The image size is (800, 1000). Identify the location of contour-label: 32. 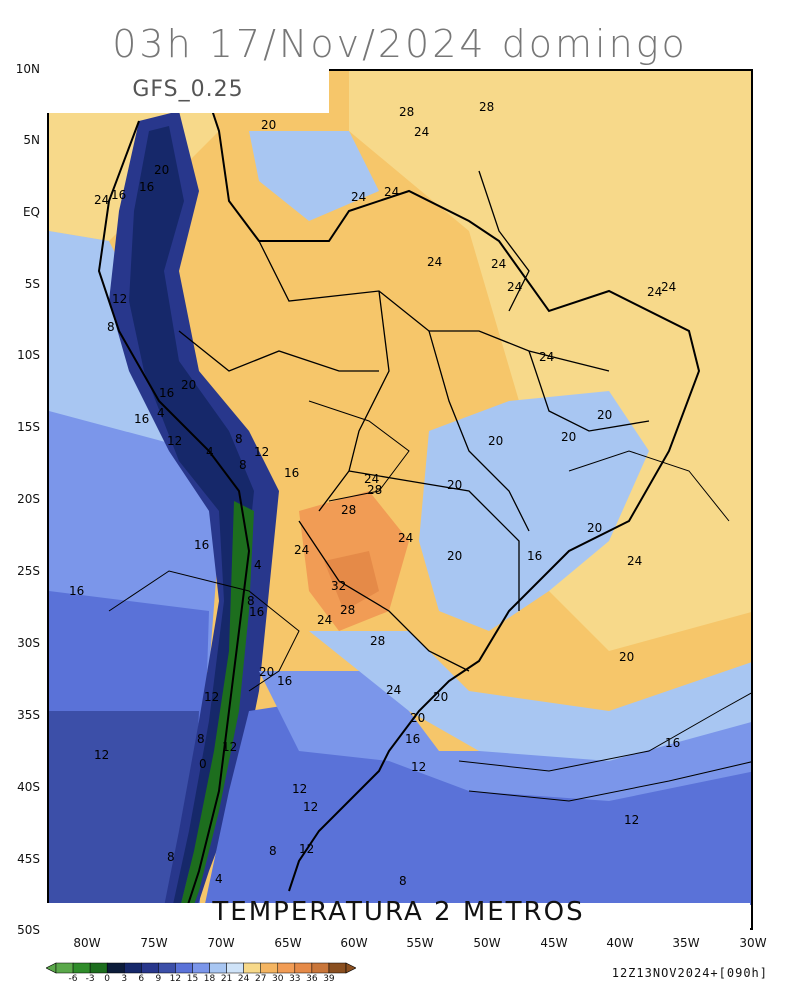
(338, 586).